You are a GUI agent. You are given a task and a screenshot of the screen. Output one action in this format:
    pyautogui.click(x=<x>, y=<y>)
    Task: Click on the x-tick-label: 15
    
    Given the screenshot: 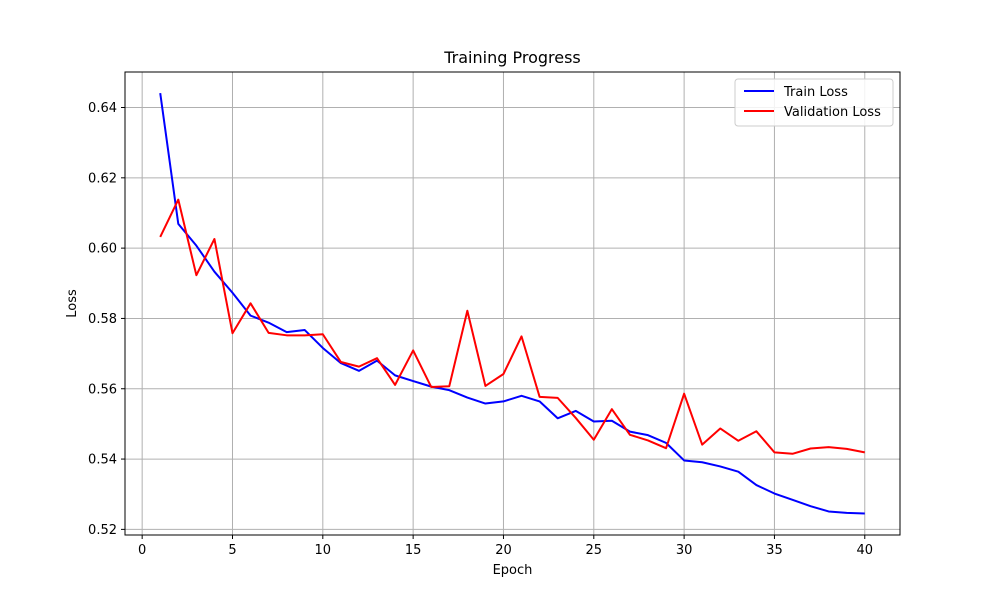 What is the action you would take?
    pyautogui.click(x=413, y=550)
    